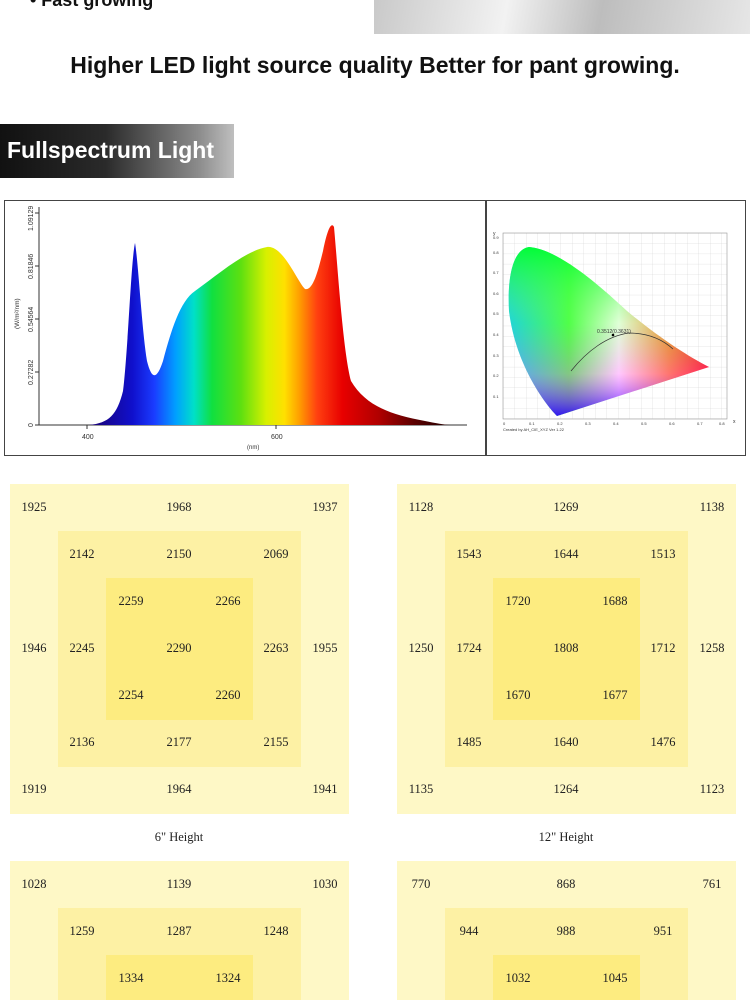 This screenshot has height=1000, width=750. What do you see at coordinates (228, 601) in the screenshot?
I see `ppfd-value: 2266` at bounding box center [228, 601].